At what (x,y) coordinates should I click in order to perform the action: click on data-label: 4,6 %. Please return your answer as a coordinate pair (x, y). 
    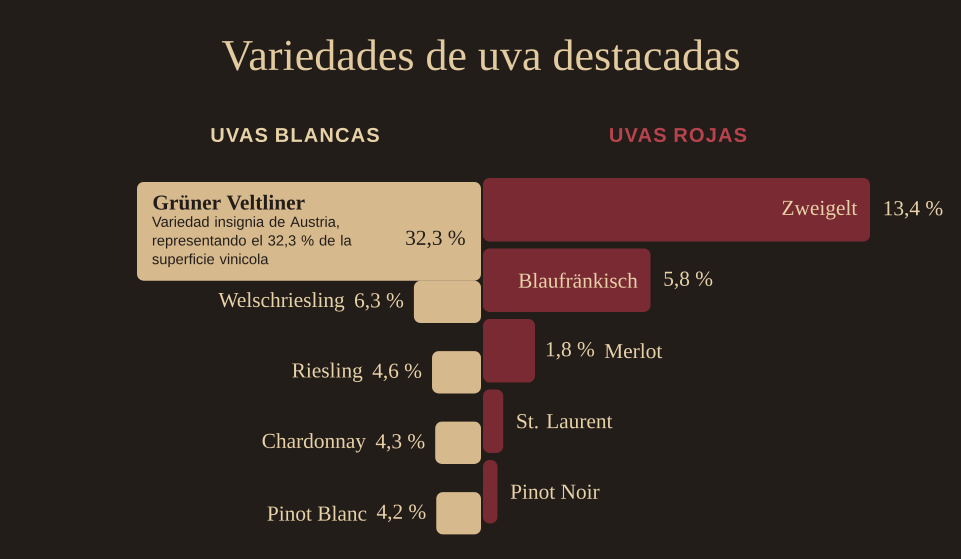
    Looking at the image, I should click on (397, 373).